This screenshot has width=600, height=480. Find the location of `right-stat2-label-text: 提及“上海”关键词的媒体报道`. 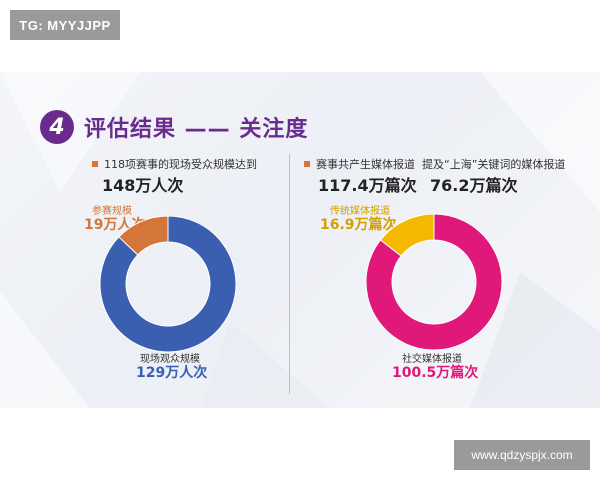

right-stat2-label-text: 提及“上海”关键词的媒体报道 is located at coordinates (494, 164).